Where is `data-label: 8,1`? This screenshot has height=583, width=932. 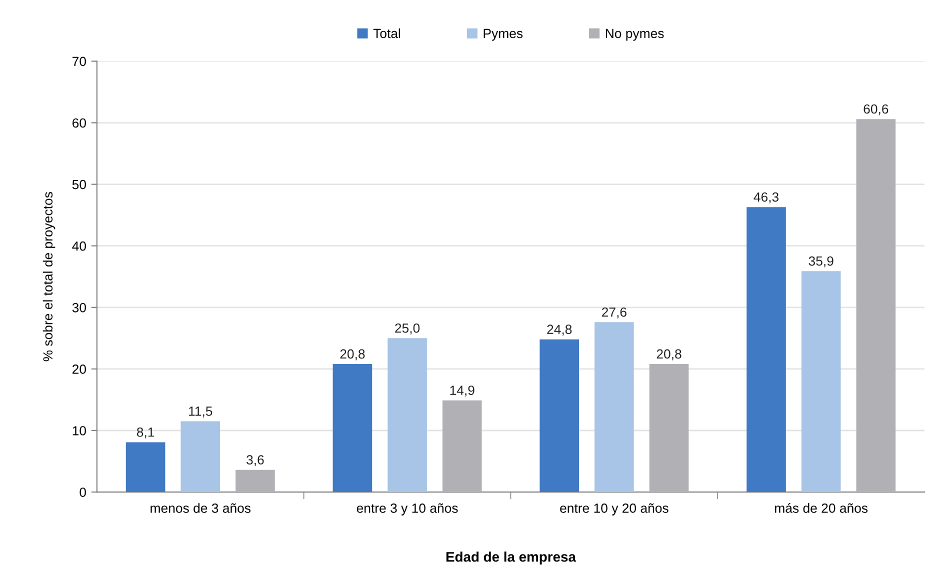
data-label: 8,1 is located at coordinates (145, 432).